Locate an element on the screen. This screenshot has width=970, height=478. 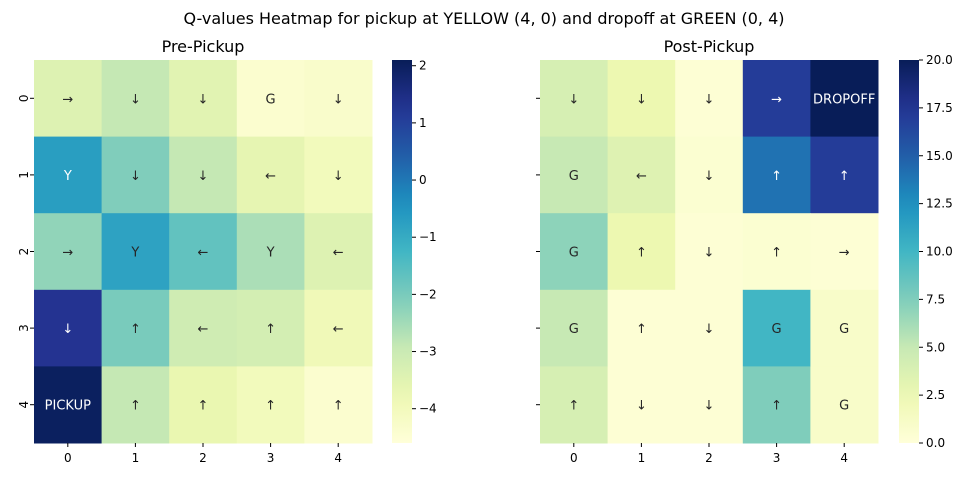
colorbar-tick-label: −3 is located at coordinates (428, 352).